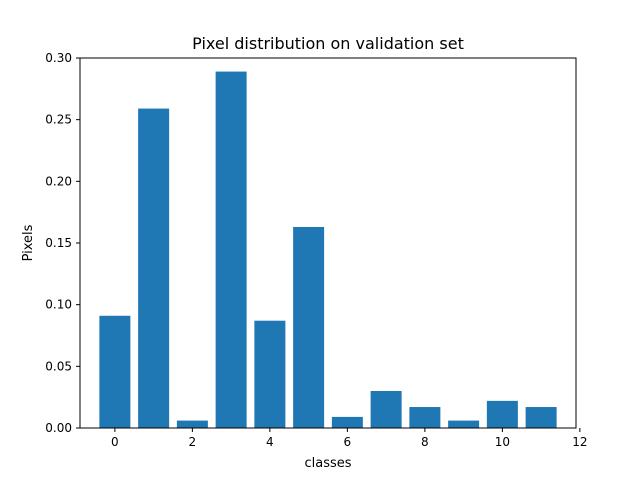  What do you see at coordinates (270, 442) in the screenshot?
I see `x-tick-label: 4` at bounding box center [270, 442].